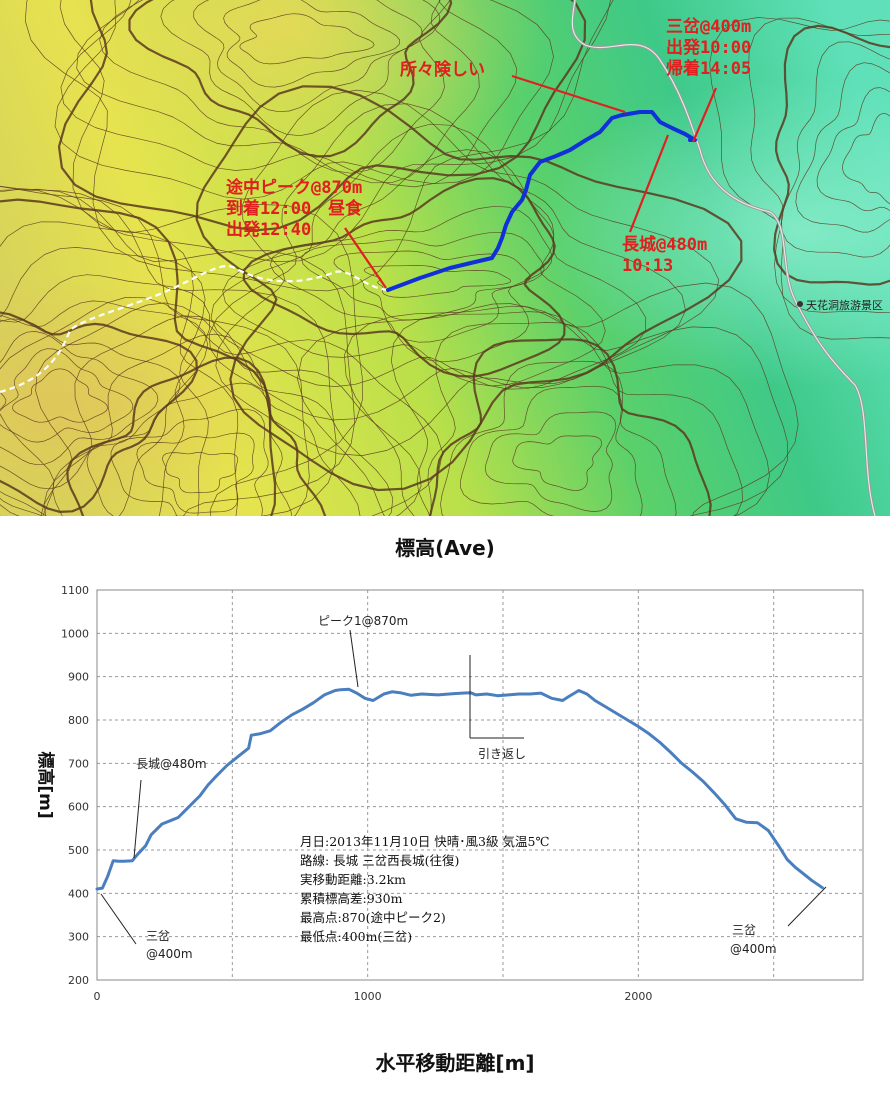 The image size is (890, 1102). I want to click on y-axis-title: 標高[m], so click(45, 784).